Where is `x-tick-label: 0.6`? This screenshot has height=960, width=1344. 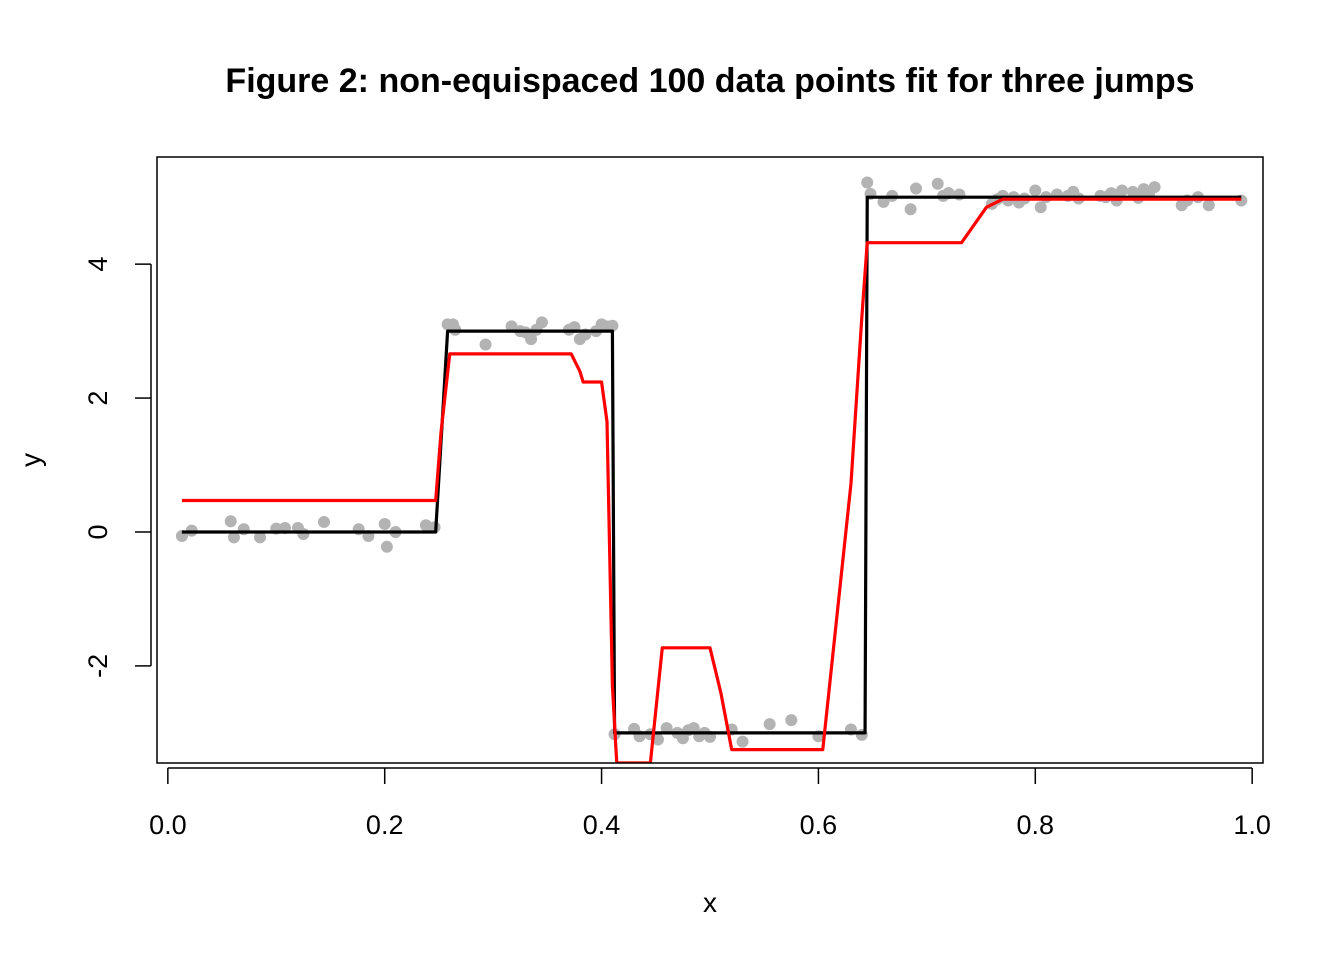
x-tick-label: 0.6 is located at coordinates (819, 825).